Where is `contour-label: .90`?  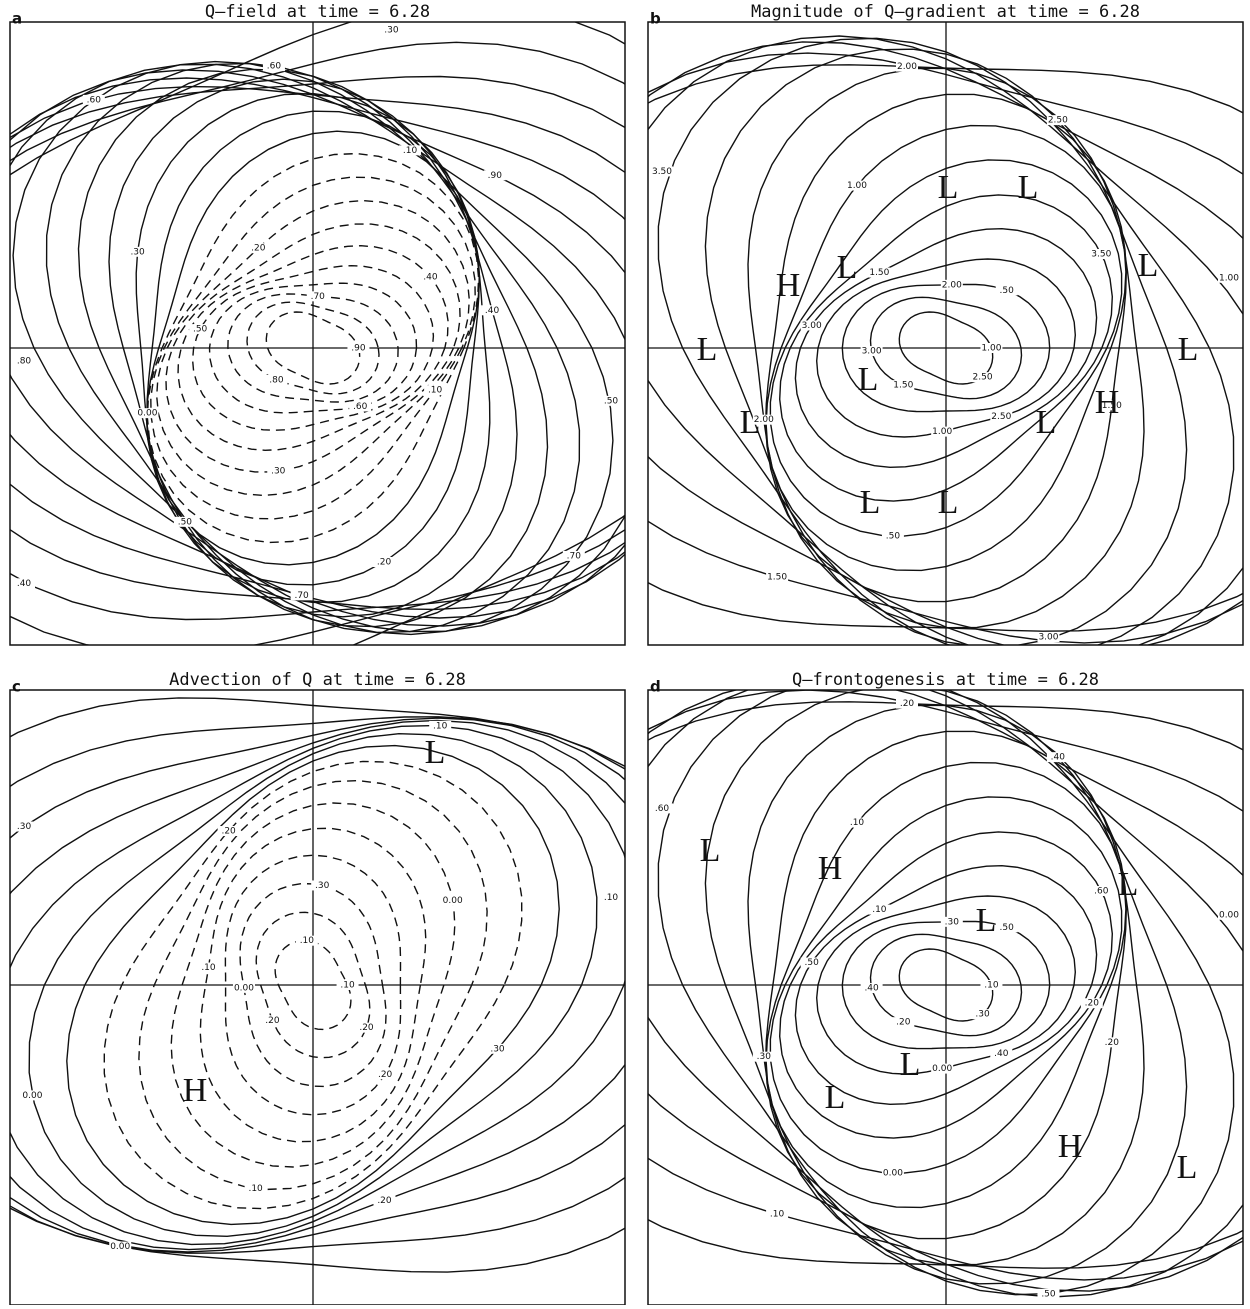
contour-label: .90 is located at coordinates (495, 176).